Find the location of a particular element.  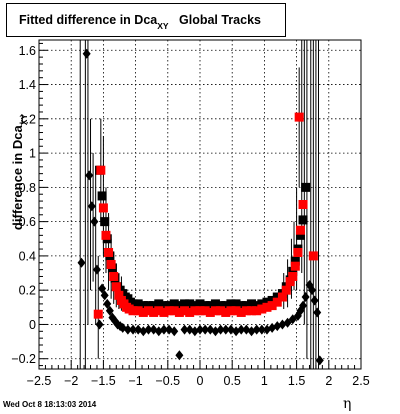

title-suffix: Global Tracks is located at coordinates (220, 20).